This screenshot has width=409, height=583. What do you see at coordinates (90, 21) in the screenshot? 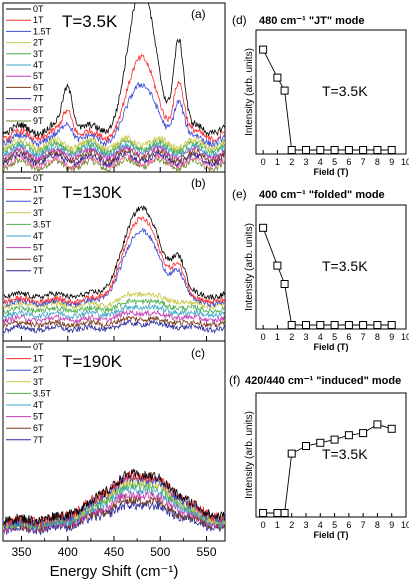
I see `panel-a-temperature: T=3.5K` at bounding box center [90, 21].